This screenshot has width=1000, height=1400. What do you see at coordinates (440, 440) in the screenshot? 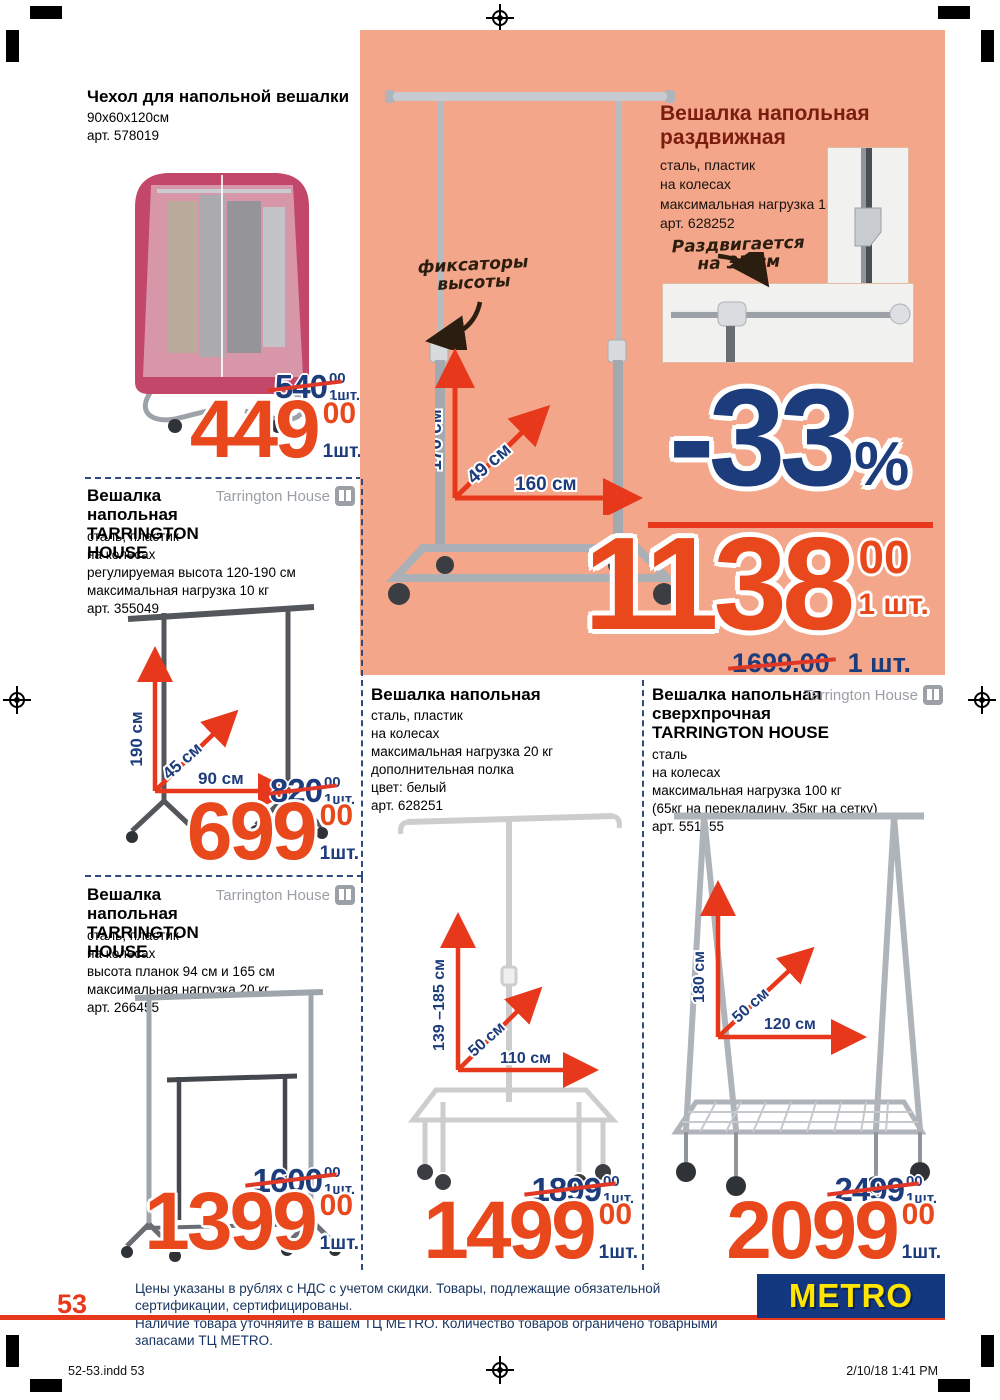
I see `dim-vertical: 170 см` at bounding box center [440, 440].